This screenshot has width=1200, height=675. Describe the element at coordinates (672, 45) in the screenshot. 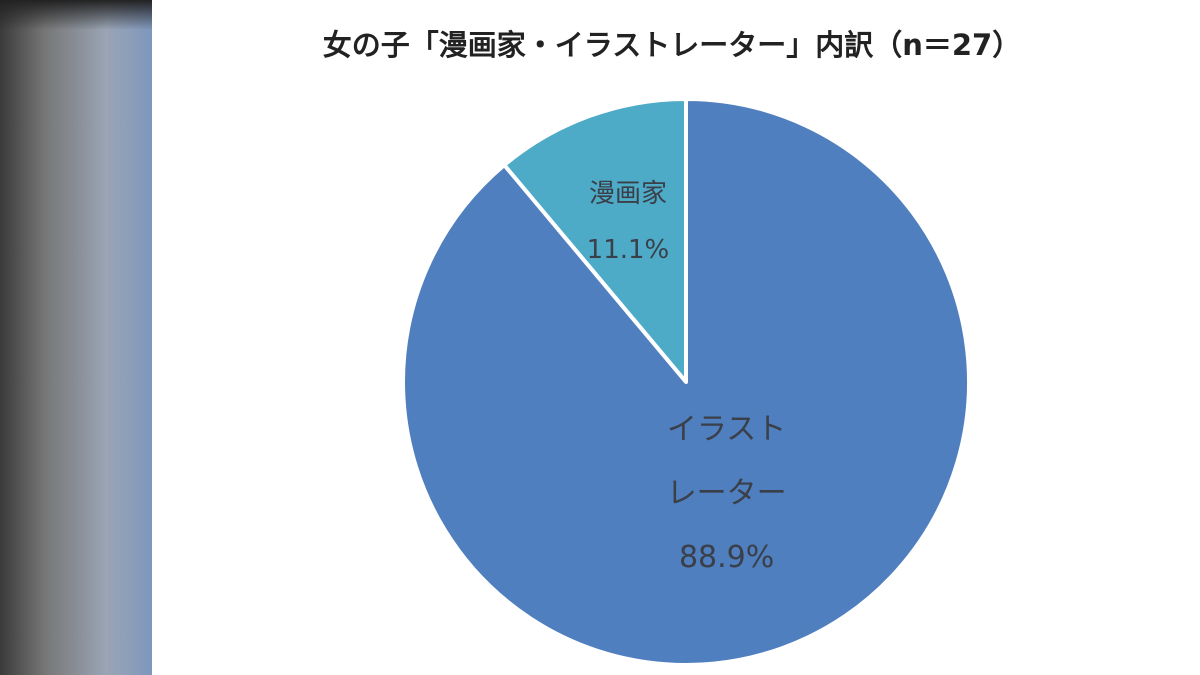

I see `chart-title: 女の子「漫画家・イラストレーター」内訳（n＝27）` at that location.